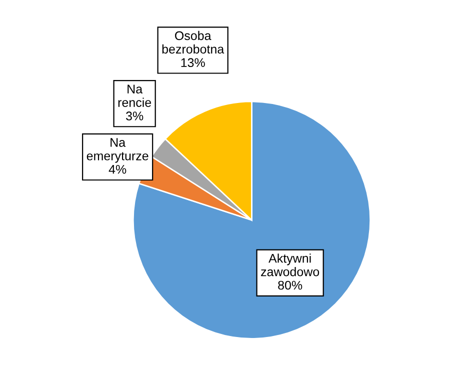 The image size is (456, 369). What do you see at coordinates (117, 150) in the screenshot?
I see `slice-label: Na emeryturze` at bounding box center [117, 150].